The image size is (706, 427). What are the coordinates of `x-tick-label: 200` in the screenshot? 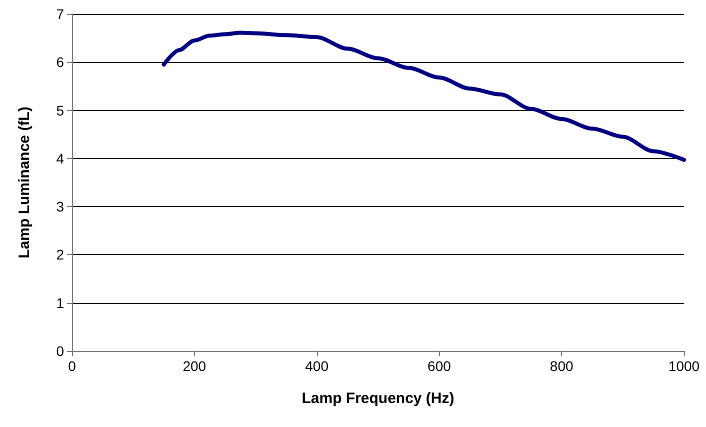 It's located at (194, 366).